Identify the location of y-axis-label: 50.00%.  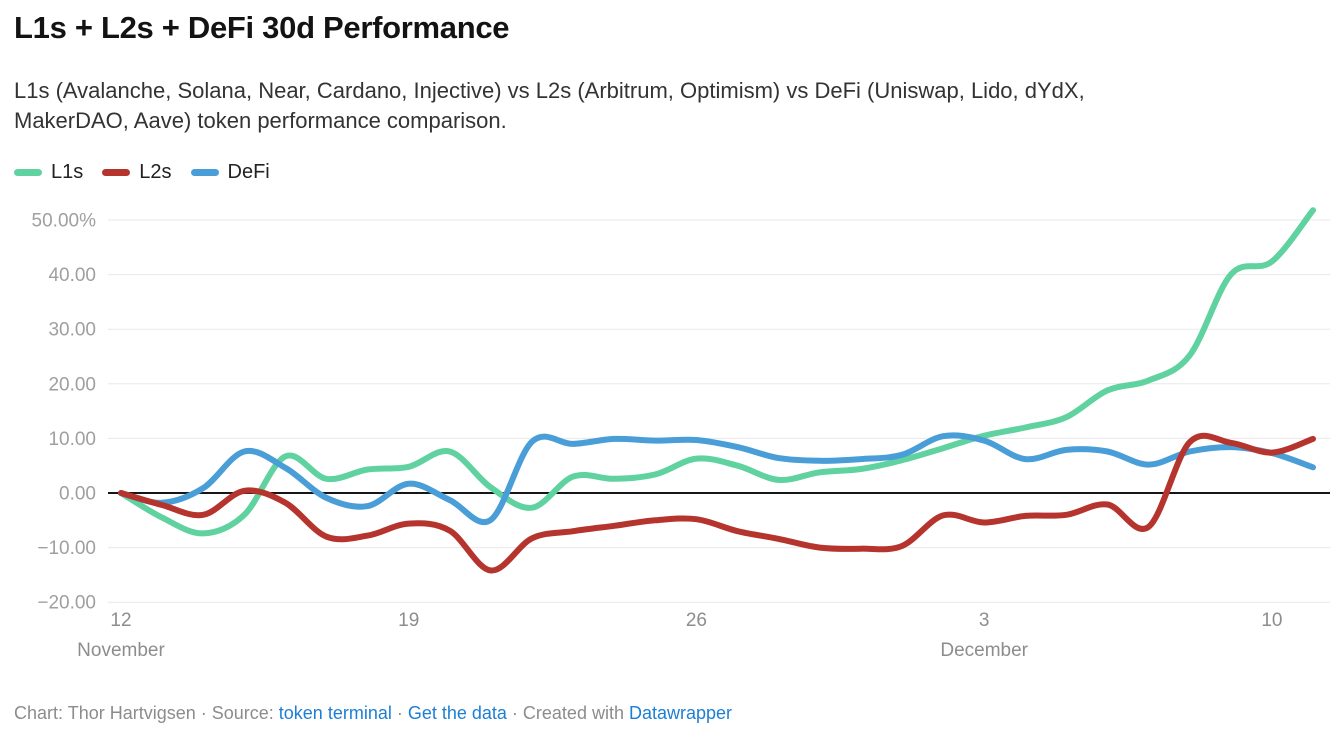
(64, 221).